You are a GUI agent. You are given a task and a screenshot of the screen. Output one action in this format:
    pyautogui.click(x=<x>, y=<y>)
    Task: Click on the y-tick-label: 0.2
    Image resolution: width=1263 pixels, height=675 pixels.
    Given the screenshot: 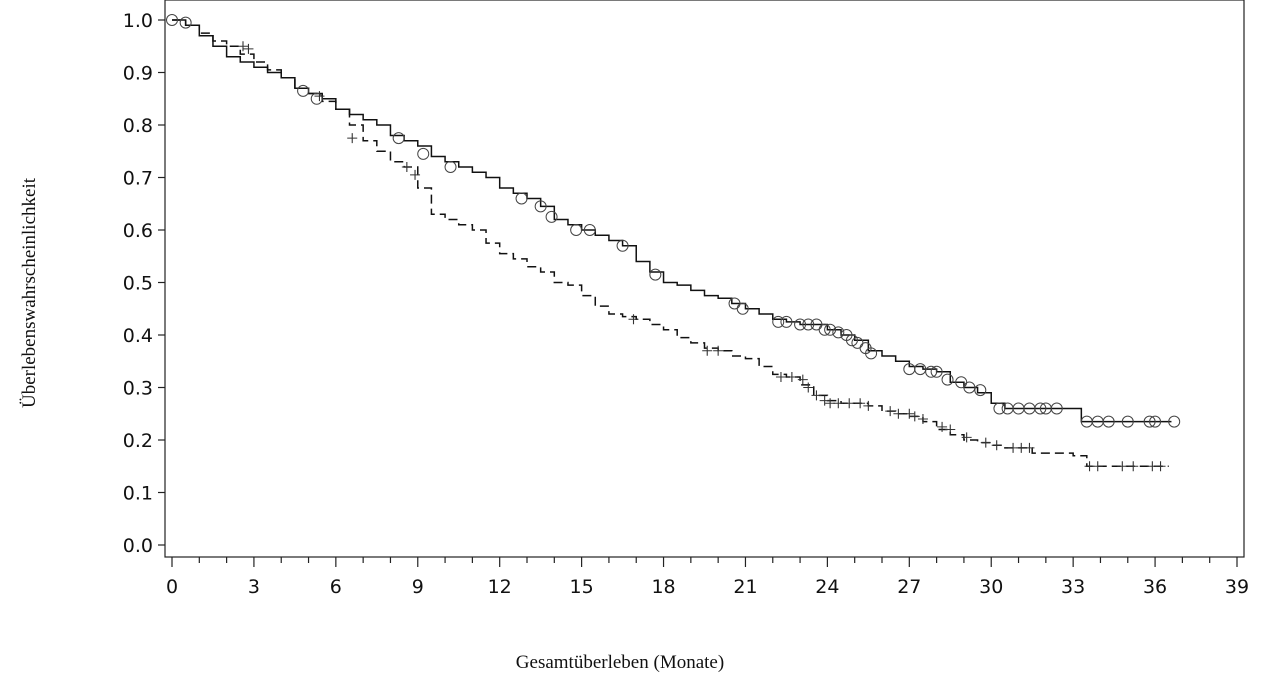 What is the action you would take?
    pyautogui.click(x=138, y=441)
    